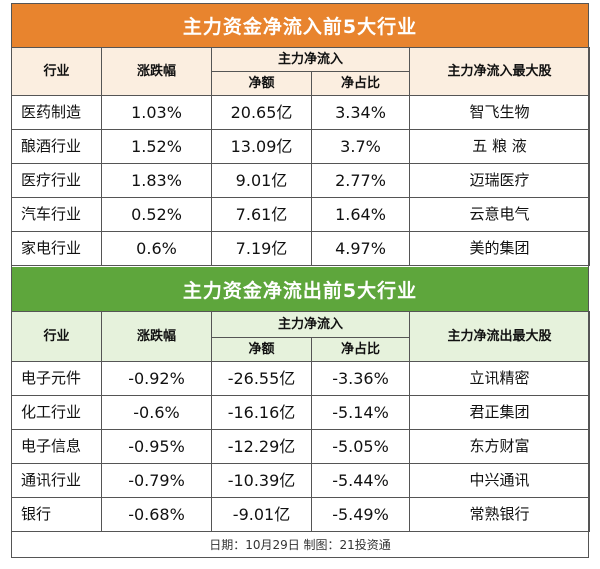  Describe the element at coordinates (500, 446) in the screenshot. I see `stock-cell: 东方财富` at that location.